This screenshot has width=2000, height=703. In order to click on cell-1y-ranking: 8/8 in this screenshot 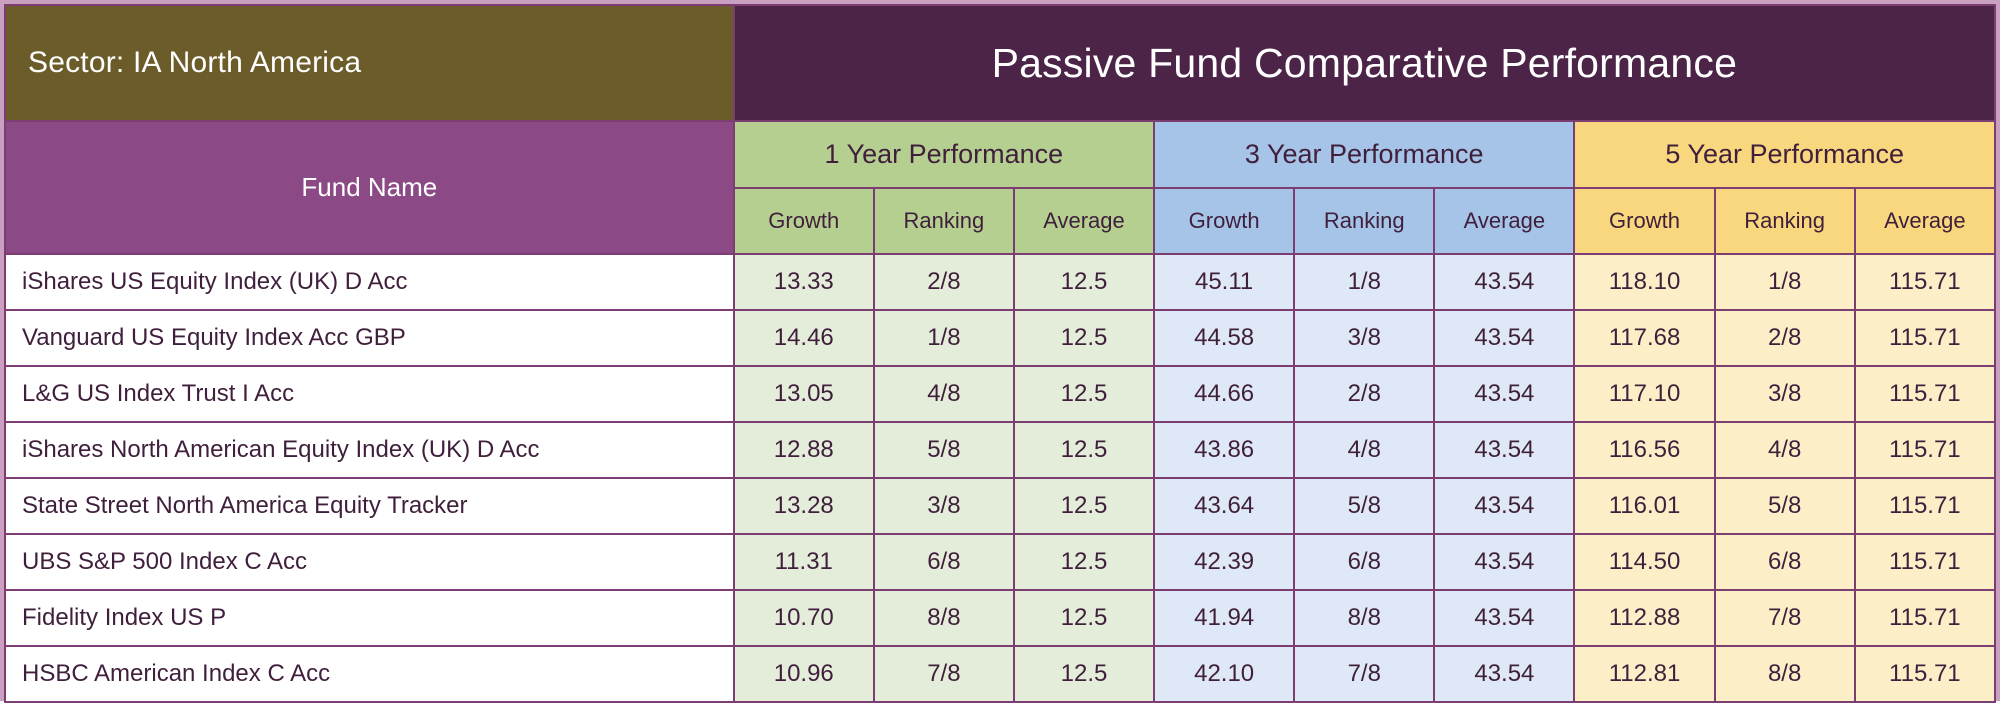, I will do `click(943, 618)`.